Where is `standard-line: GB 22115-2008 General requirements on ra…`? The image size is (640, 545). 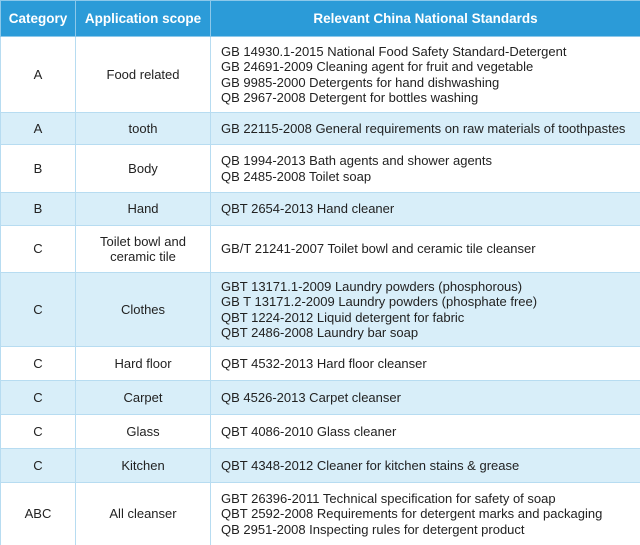 standard-line: GB 22115-2008 General requirements on ra… is located at coordinates (423, 128).